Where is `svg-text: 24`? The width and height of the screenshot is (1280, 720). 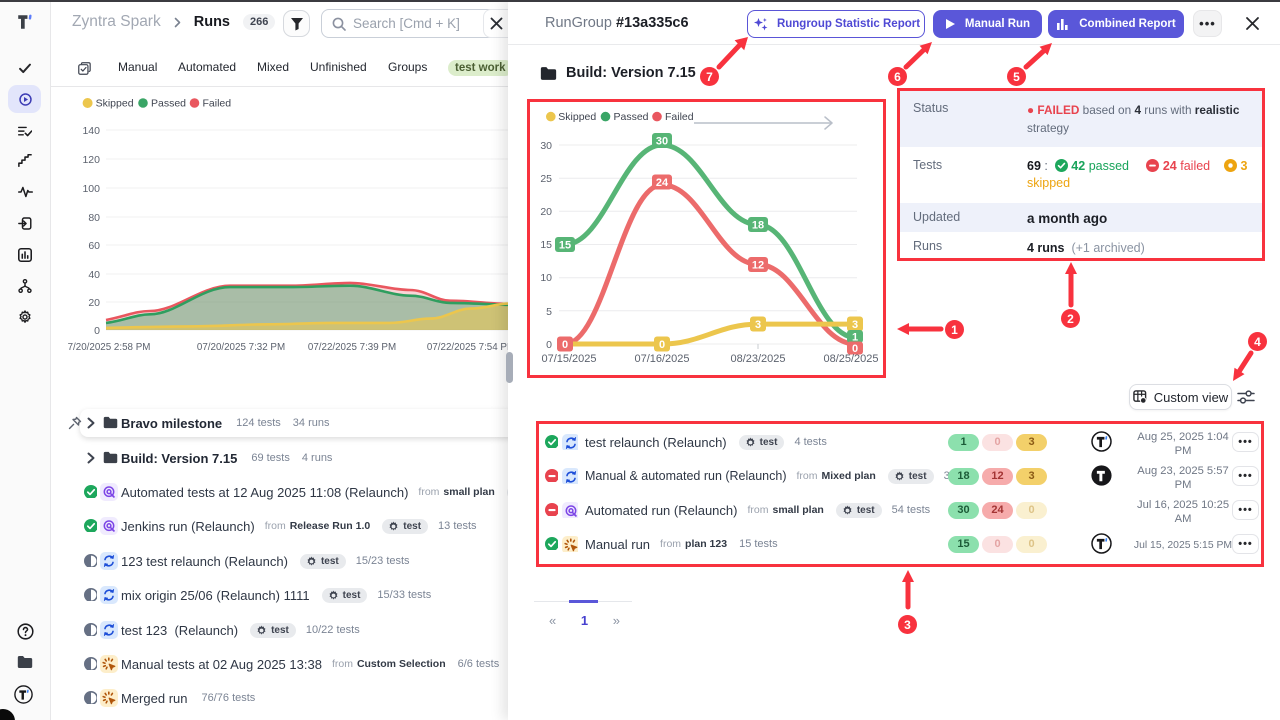 svg-text: 24 is located at coordinates (662, 183).